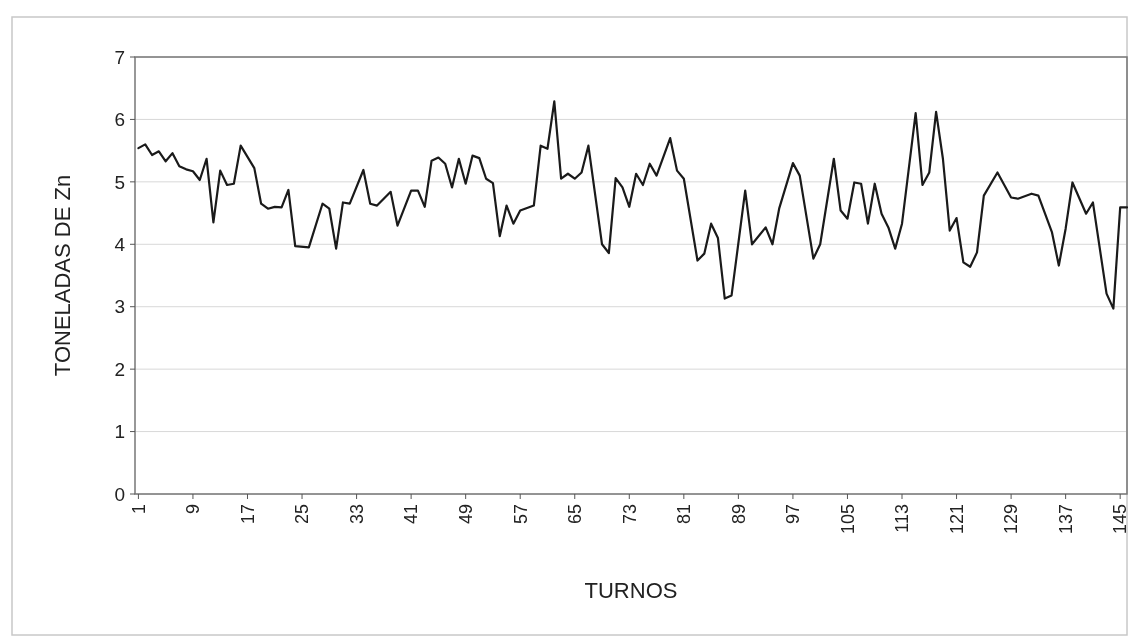  Describe the element at coordinates (356, 514) in the screenshot. I see `x-tick-label: 33` at that location.